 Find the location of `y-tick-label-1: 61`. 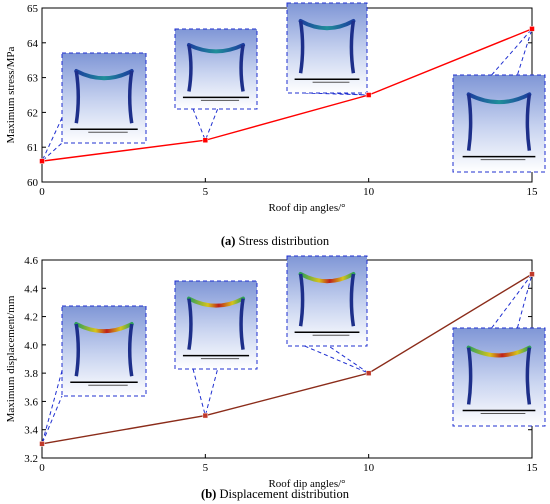

y-tick-label-1: 61 is located at coordinates (32, 148).